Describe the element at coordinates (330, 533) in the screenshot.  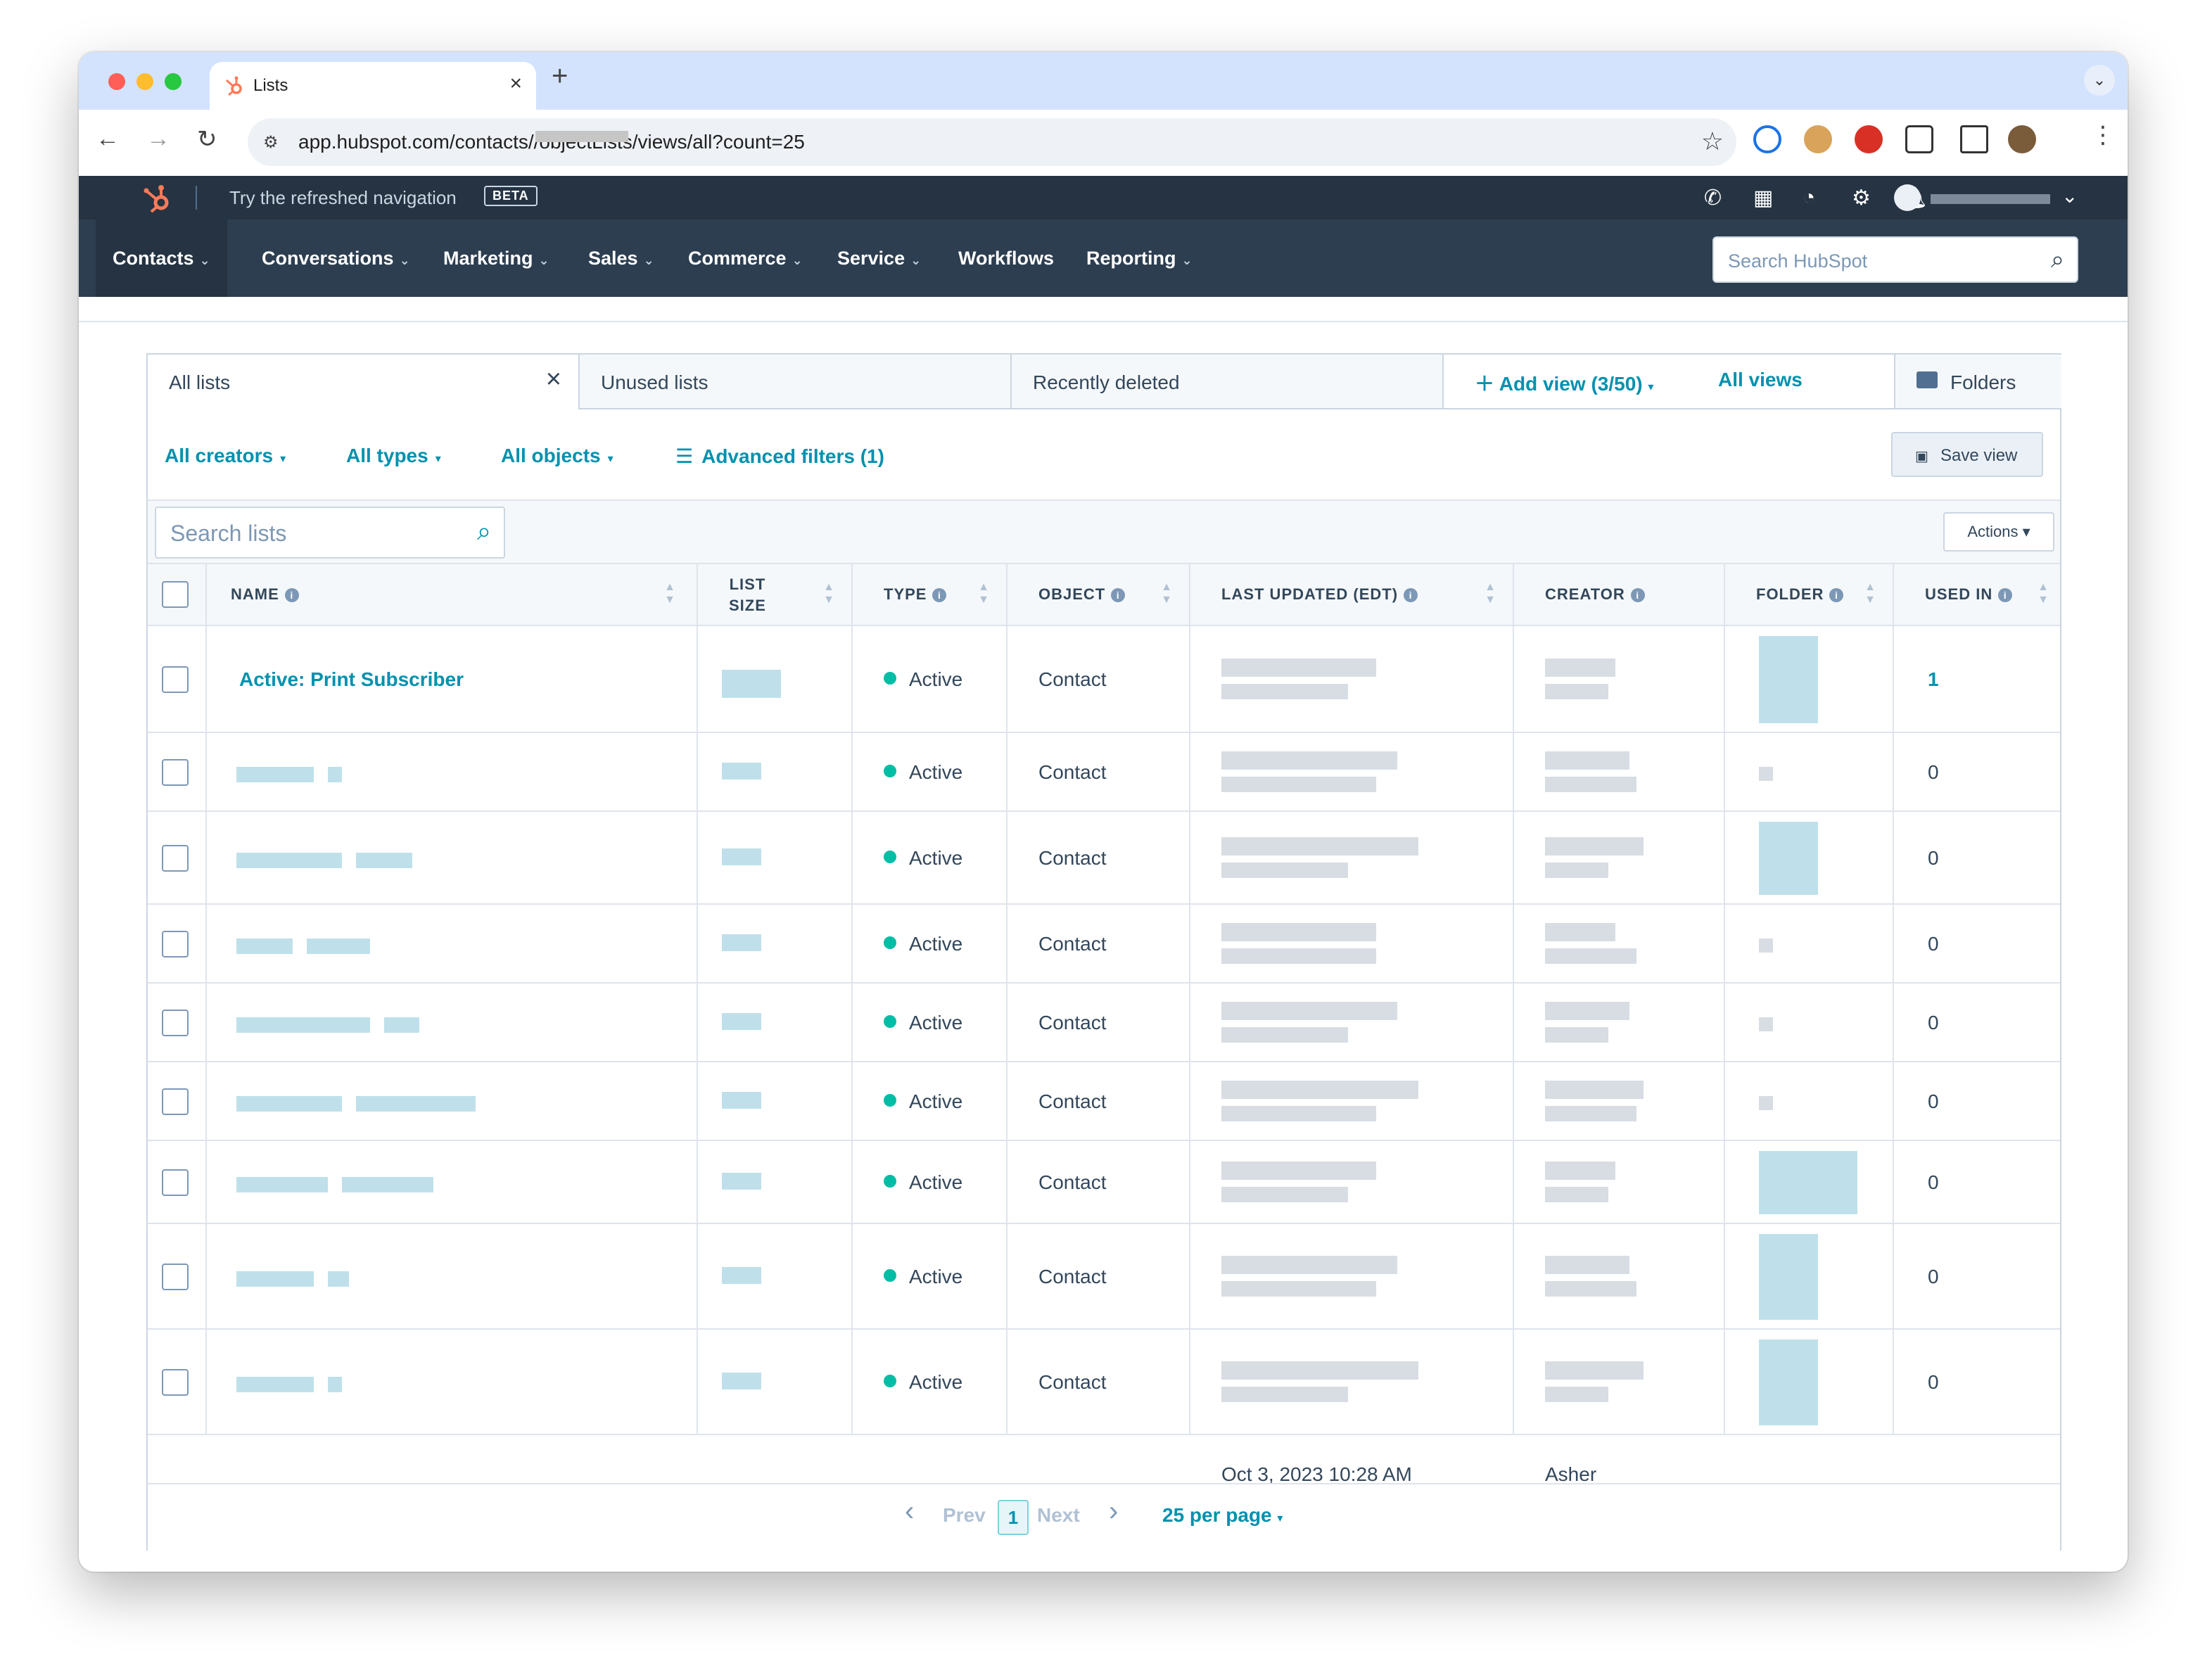
I see `search-lists-input: Search lists ⌕` at that location.